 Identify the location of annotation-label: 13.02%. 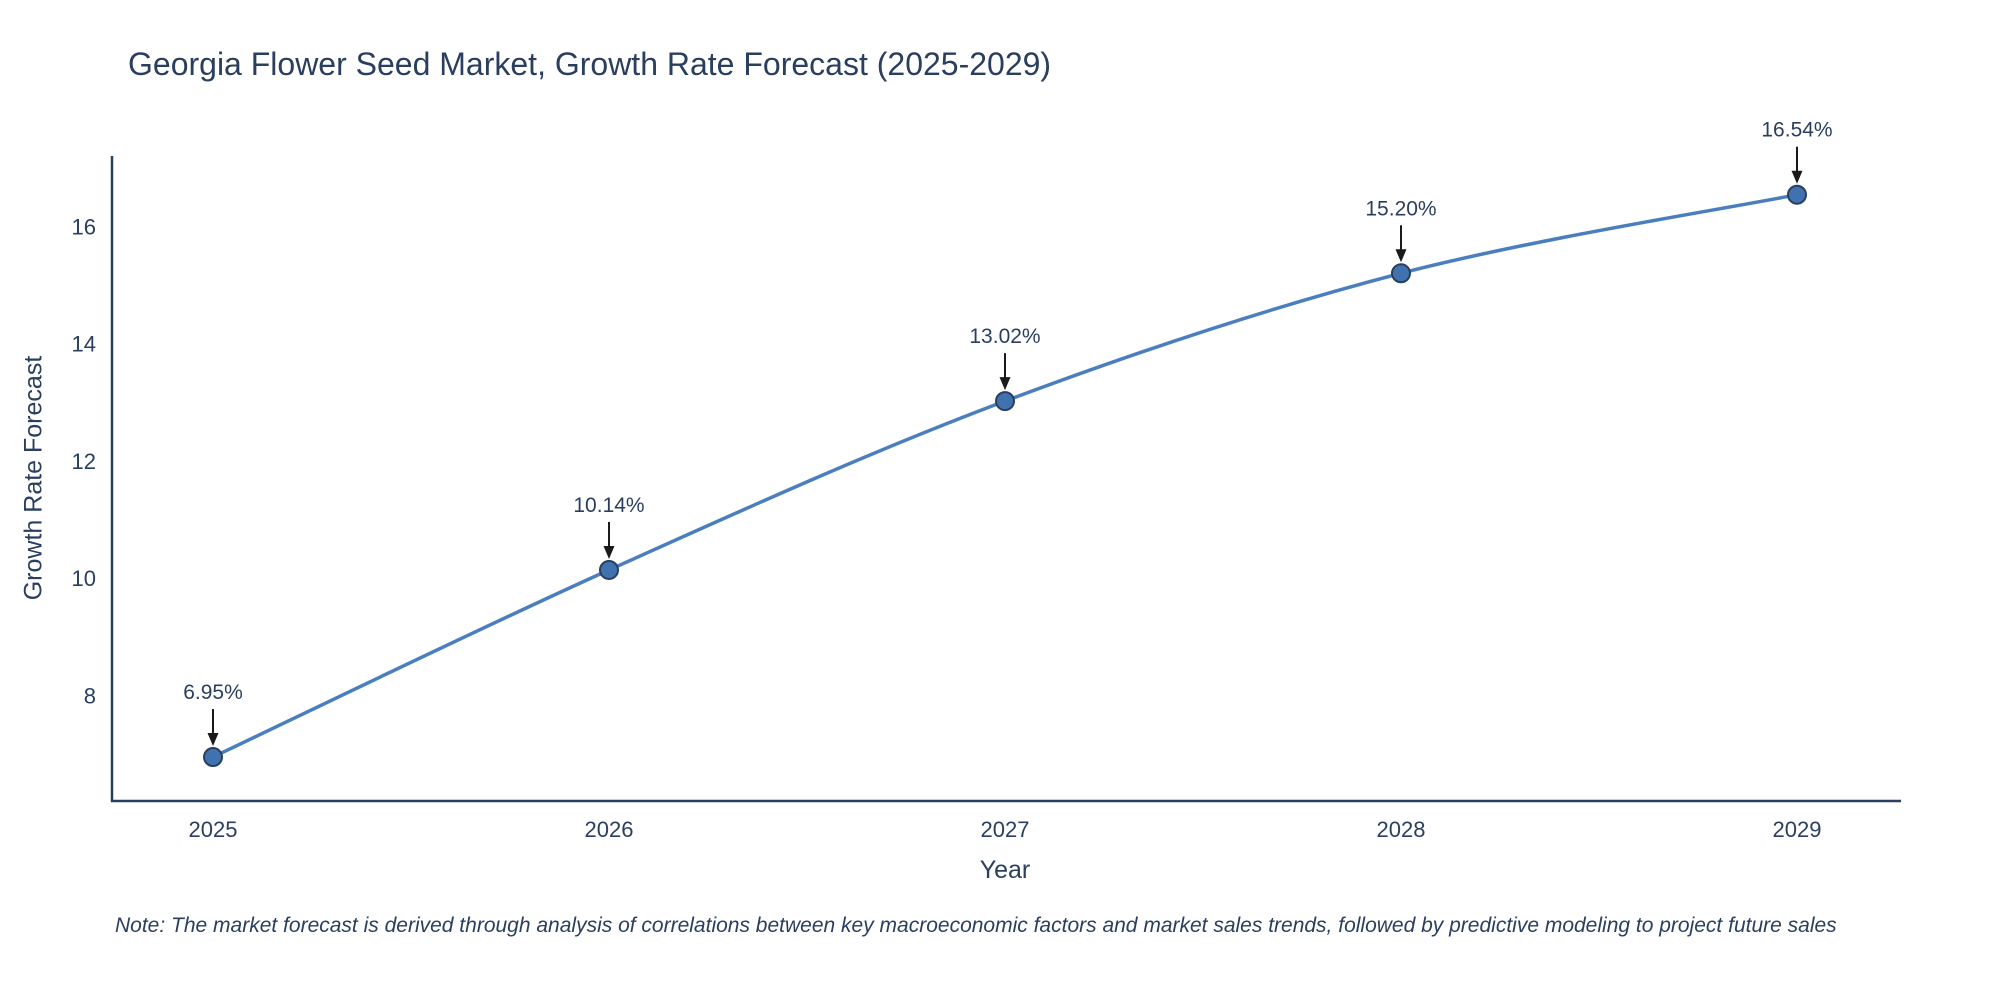
(1004, 336).